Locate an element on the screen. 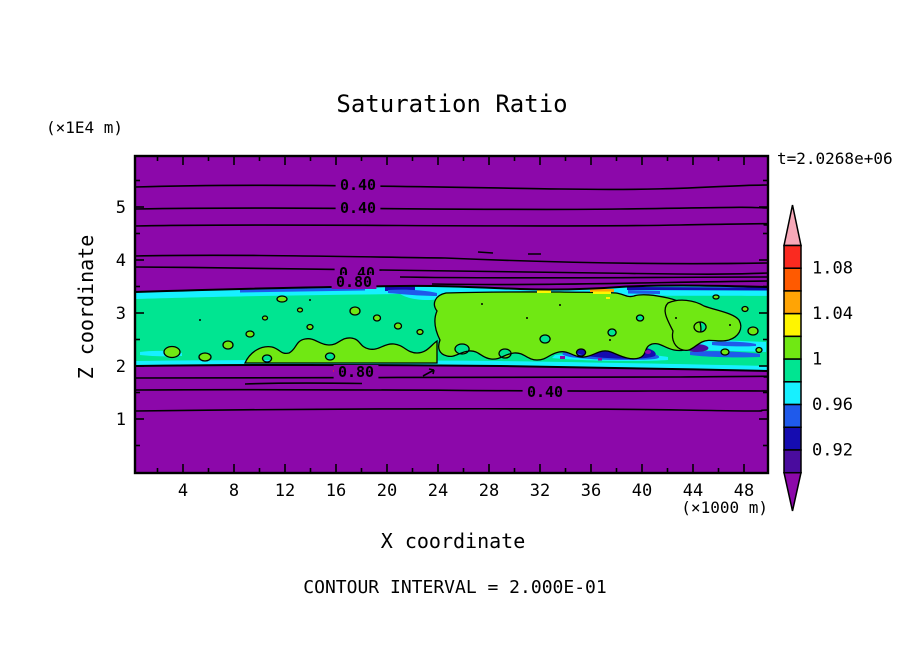 The width and height of the screenshot is (904, 654). y-tick-label: 3 is located at coordinates (121, 314).